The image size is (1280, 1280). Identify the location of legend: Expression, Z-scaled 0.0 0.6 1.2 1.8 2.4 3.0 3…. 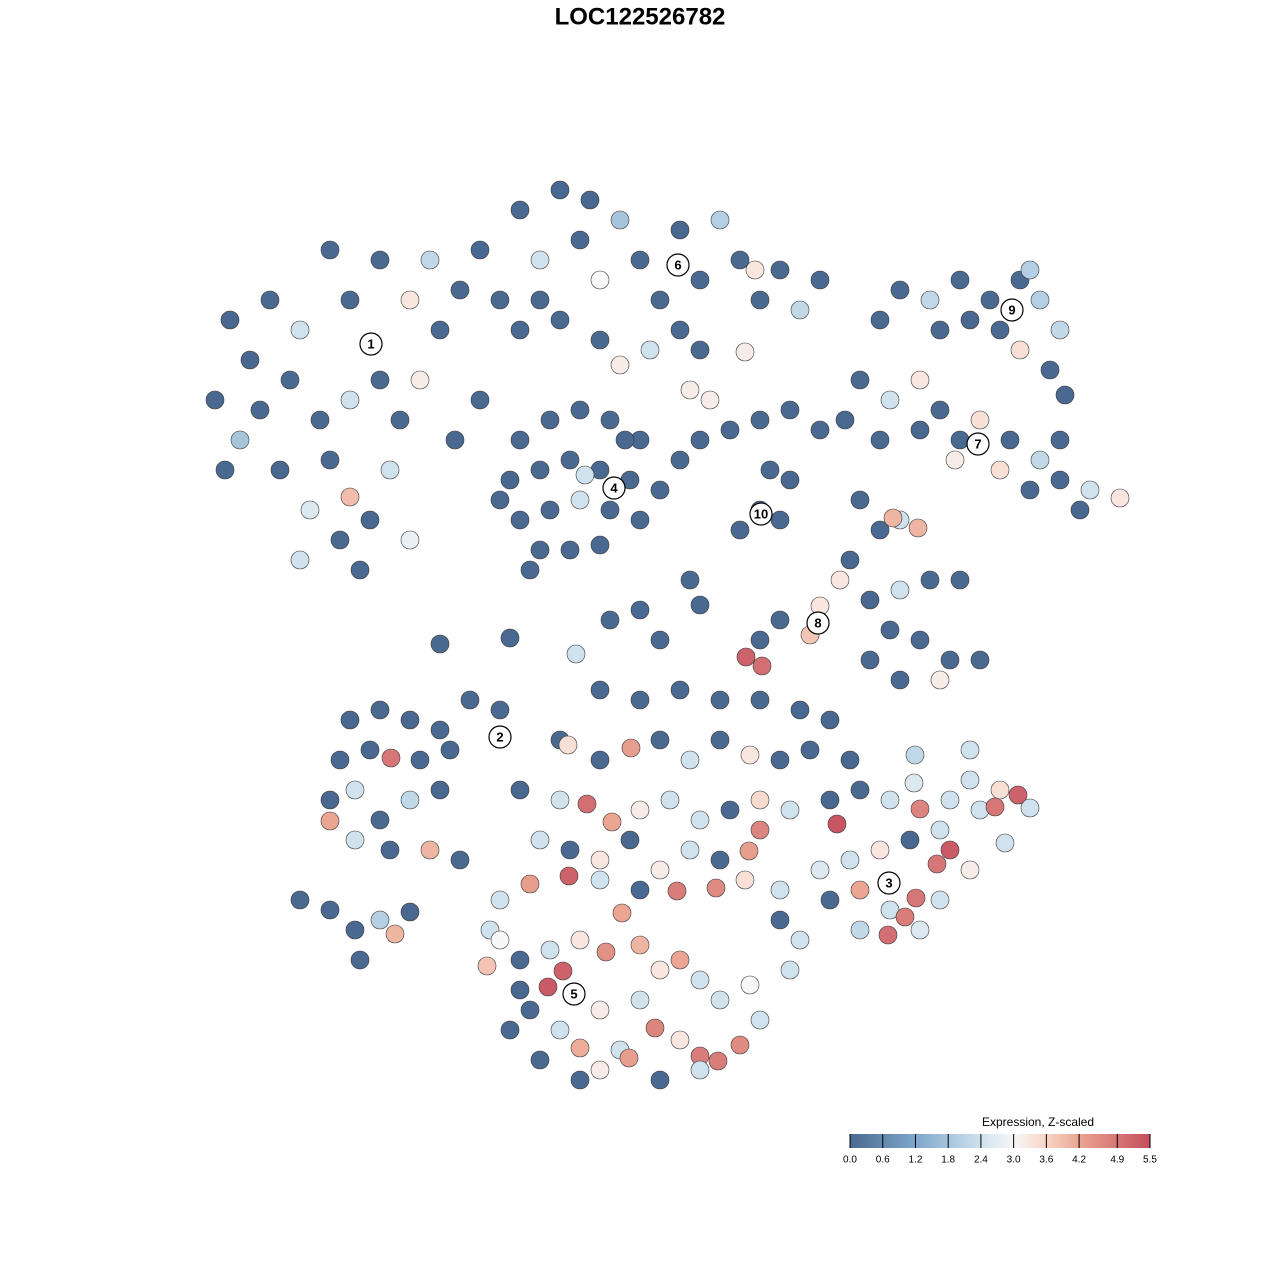
(1000, 1140).